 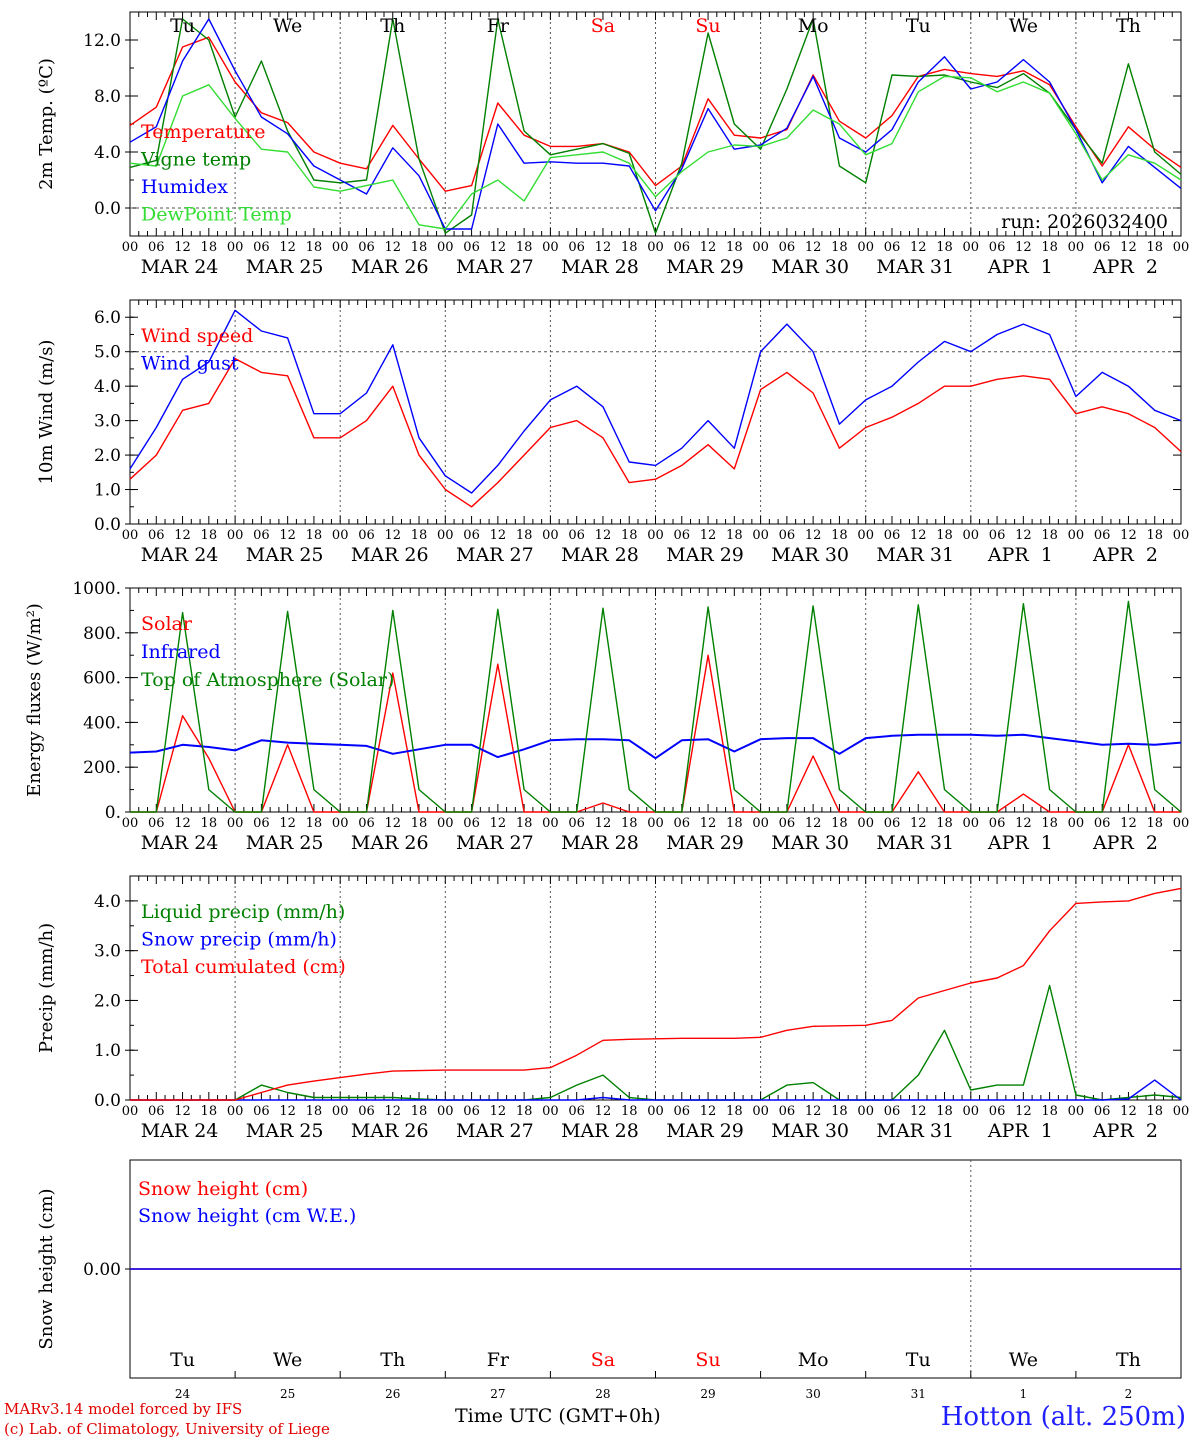 What do you see at coordinates (195, 160) in the screenshot?
I see `legend-entry: Vigne temp` at bounding box center [195, 160].